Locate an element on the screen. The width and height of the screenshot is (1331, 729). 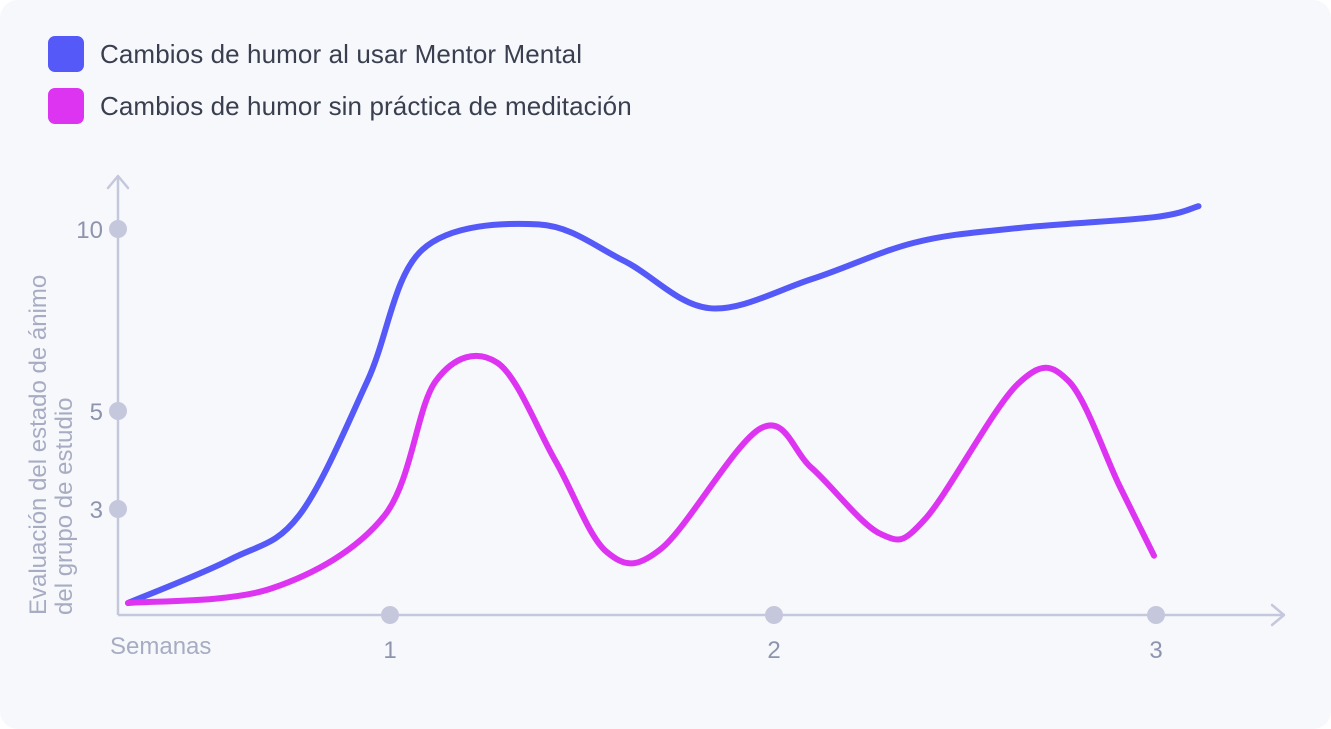
legend-item-mentor: Cambios de humor al usar Mentor Mental is located at coordinates (340, 54).